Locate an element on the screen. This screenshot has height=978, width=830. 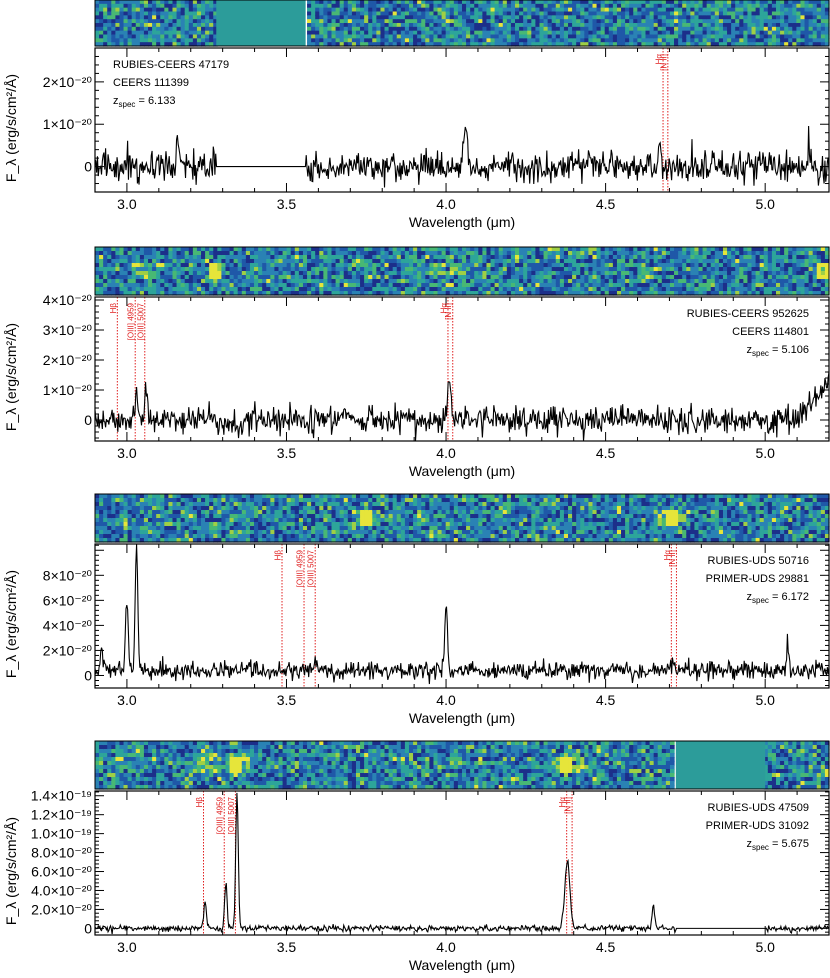
y-tick-label-4-1: 0 is located at coordinates (88, 928).